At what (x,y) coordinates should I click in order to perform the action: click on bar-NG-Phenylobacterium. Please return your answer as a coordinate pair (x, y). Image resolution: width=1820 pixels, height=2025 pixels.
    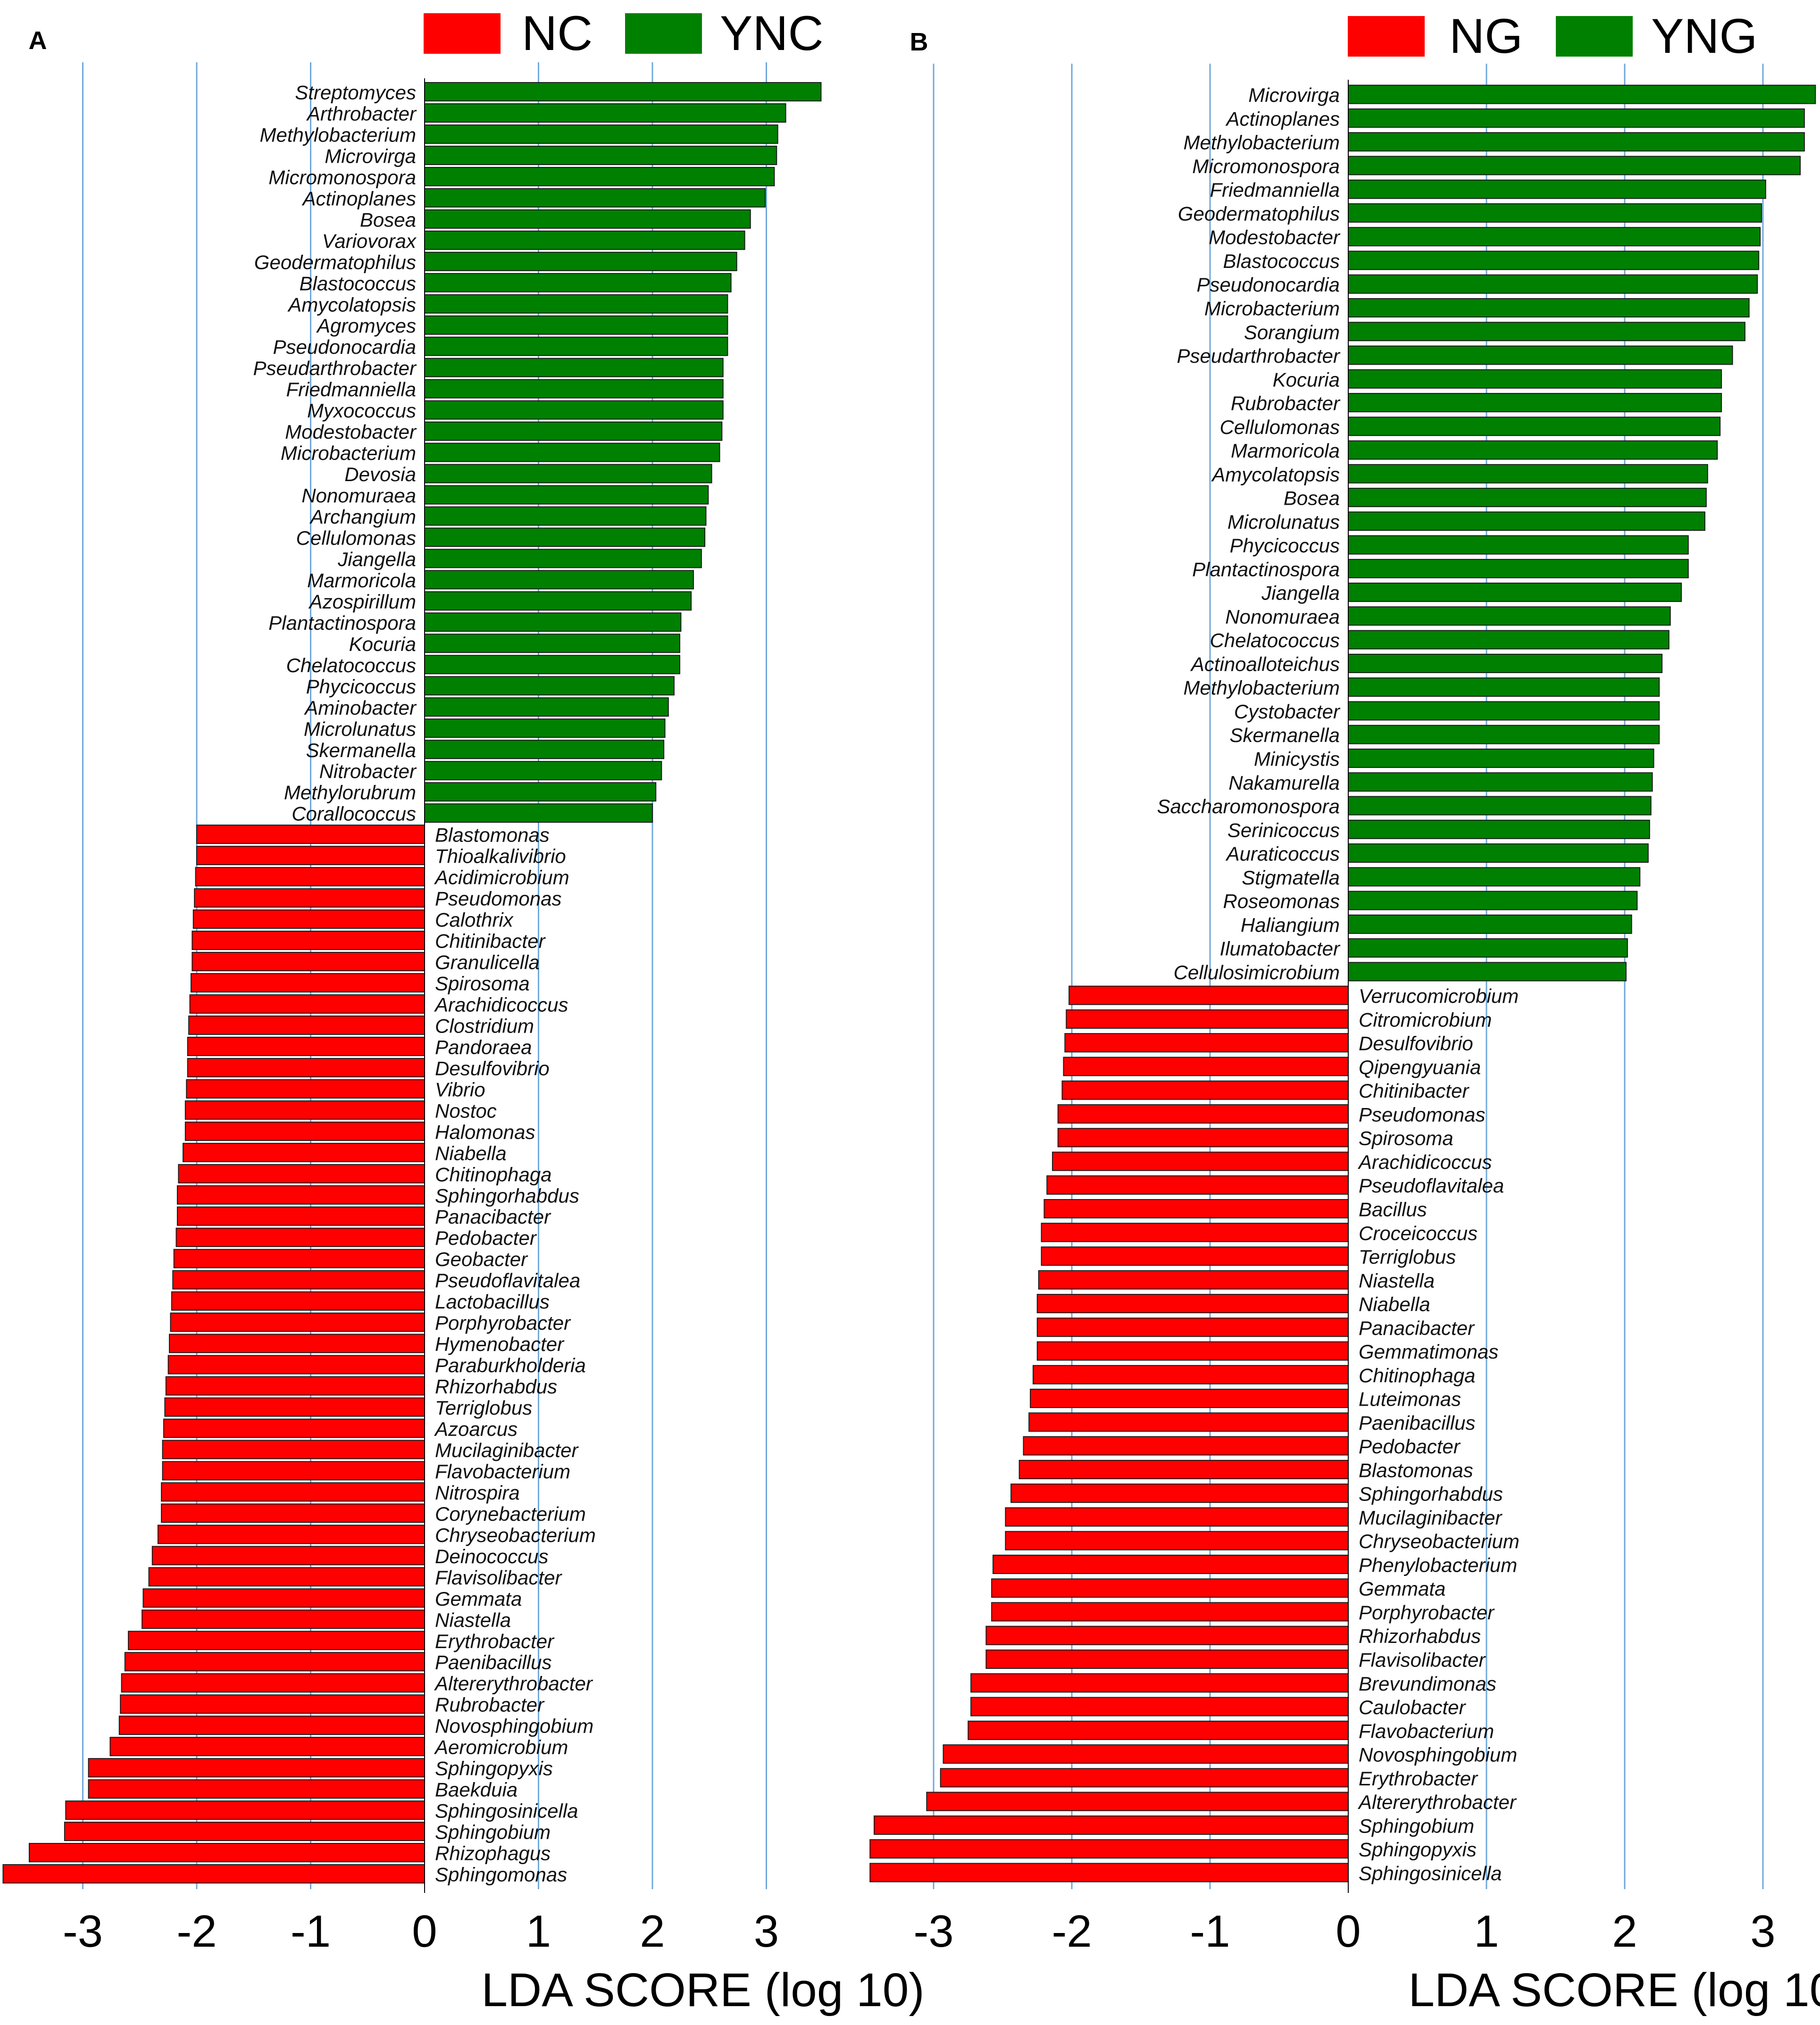
    Looking at the image, I should click on (1171, 1564).